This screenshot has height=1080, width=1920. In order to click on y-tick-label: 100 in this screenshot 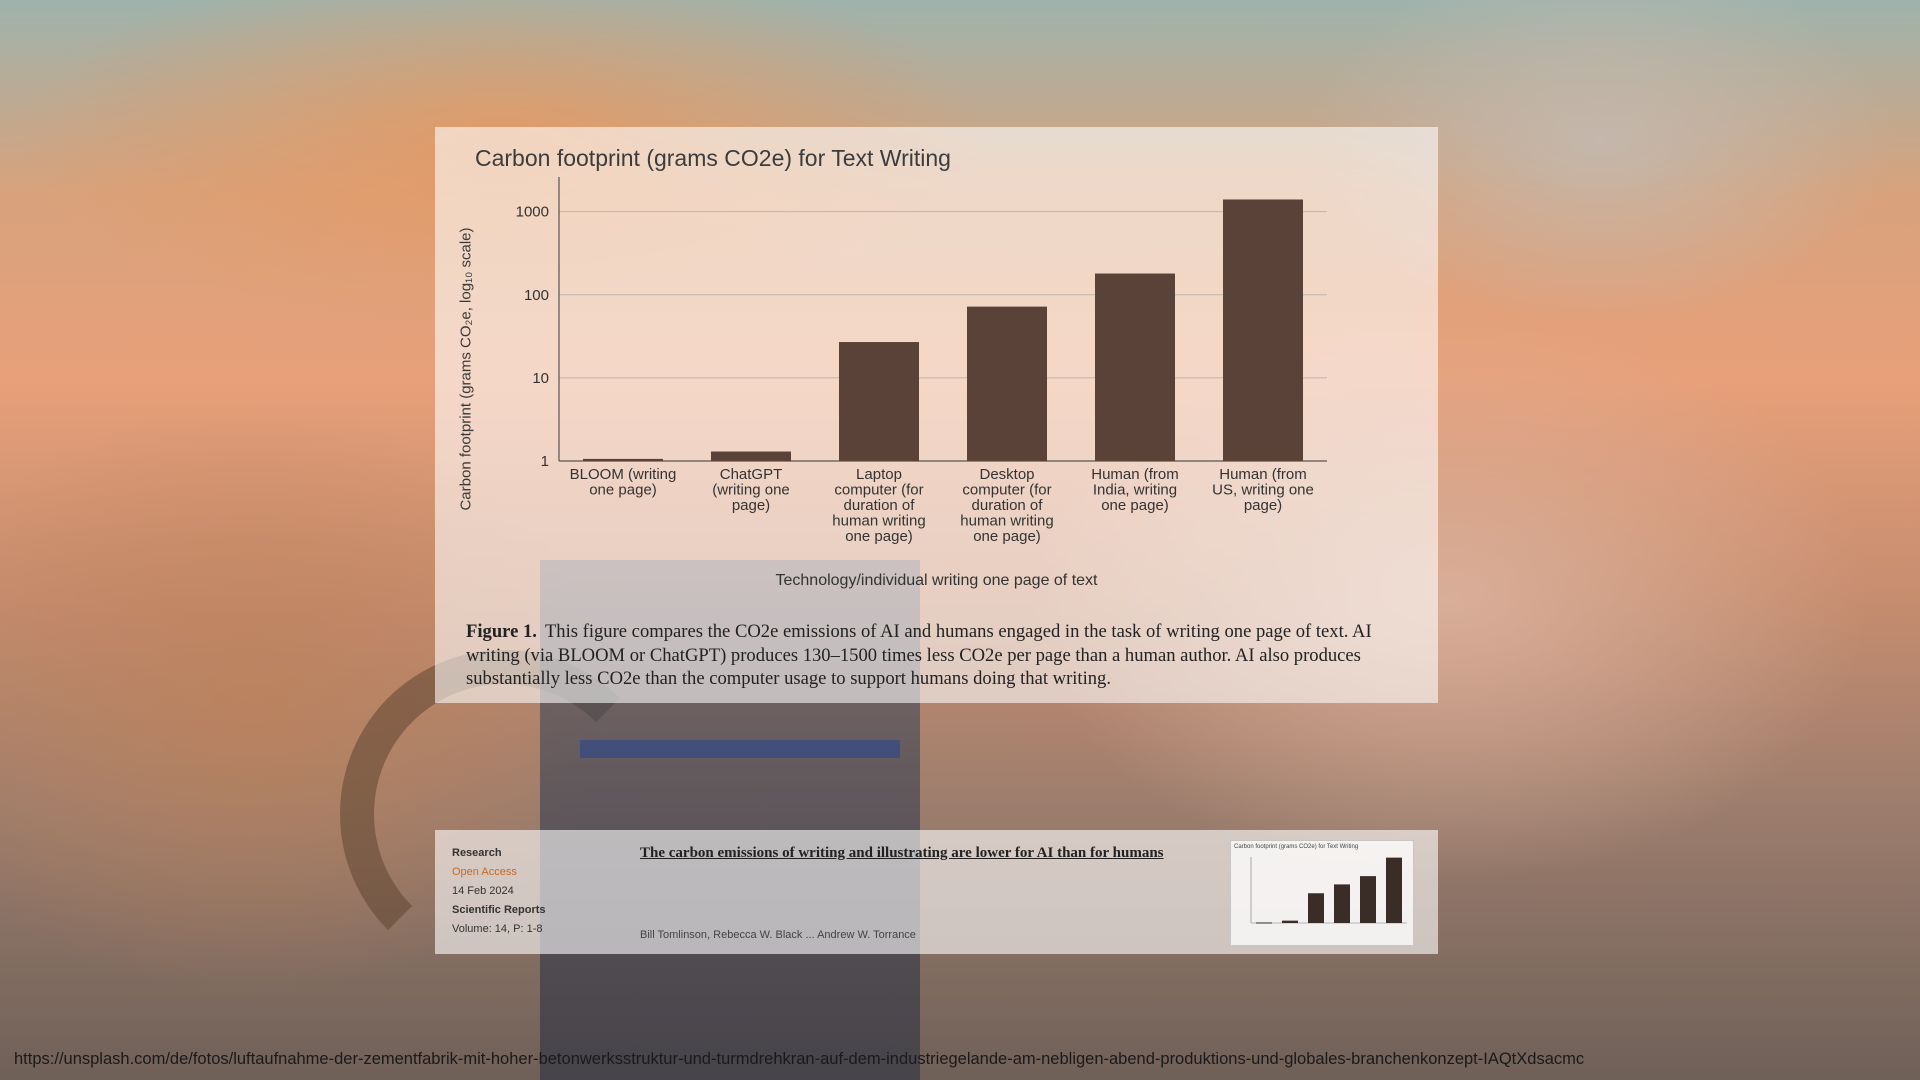, I will do `click(536, 295)`.